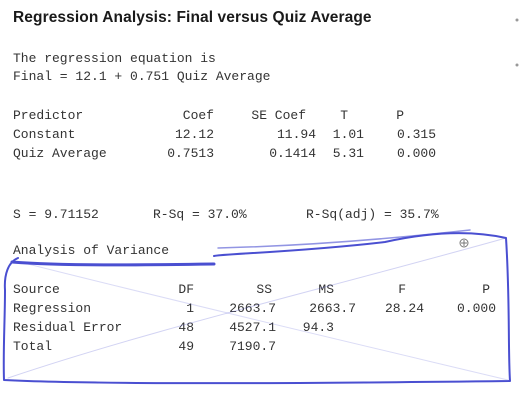 The width and height of the screenshot is (521, 400). I want to click on anova-box-top-stroke, so click(344, 239).